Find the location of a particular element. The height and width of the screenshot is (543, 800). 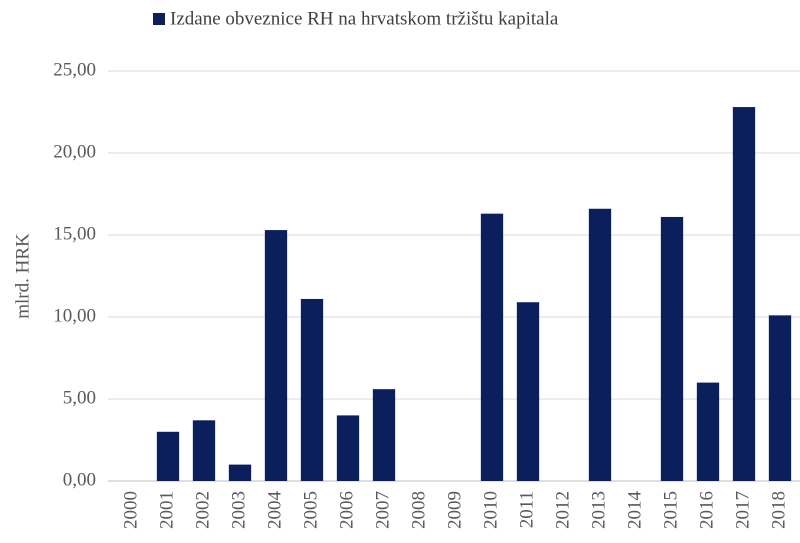

x-tick-label: 2012 is located at coordinates (562, 510).